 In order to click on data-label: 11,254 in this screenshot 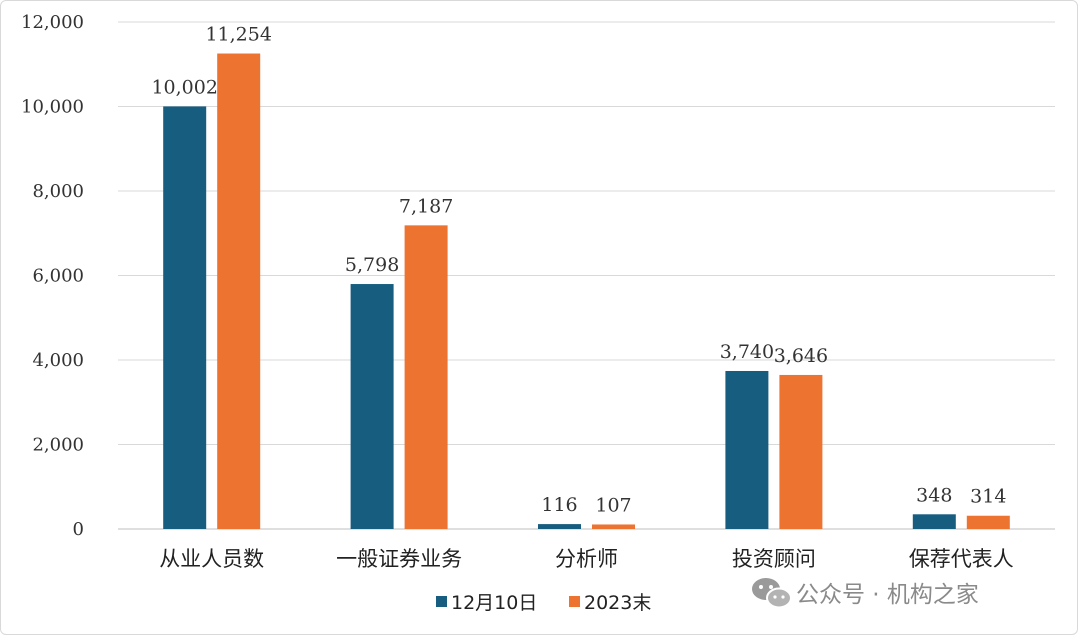, I will do `click(238, 35)`.